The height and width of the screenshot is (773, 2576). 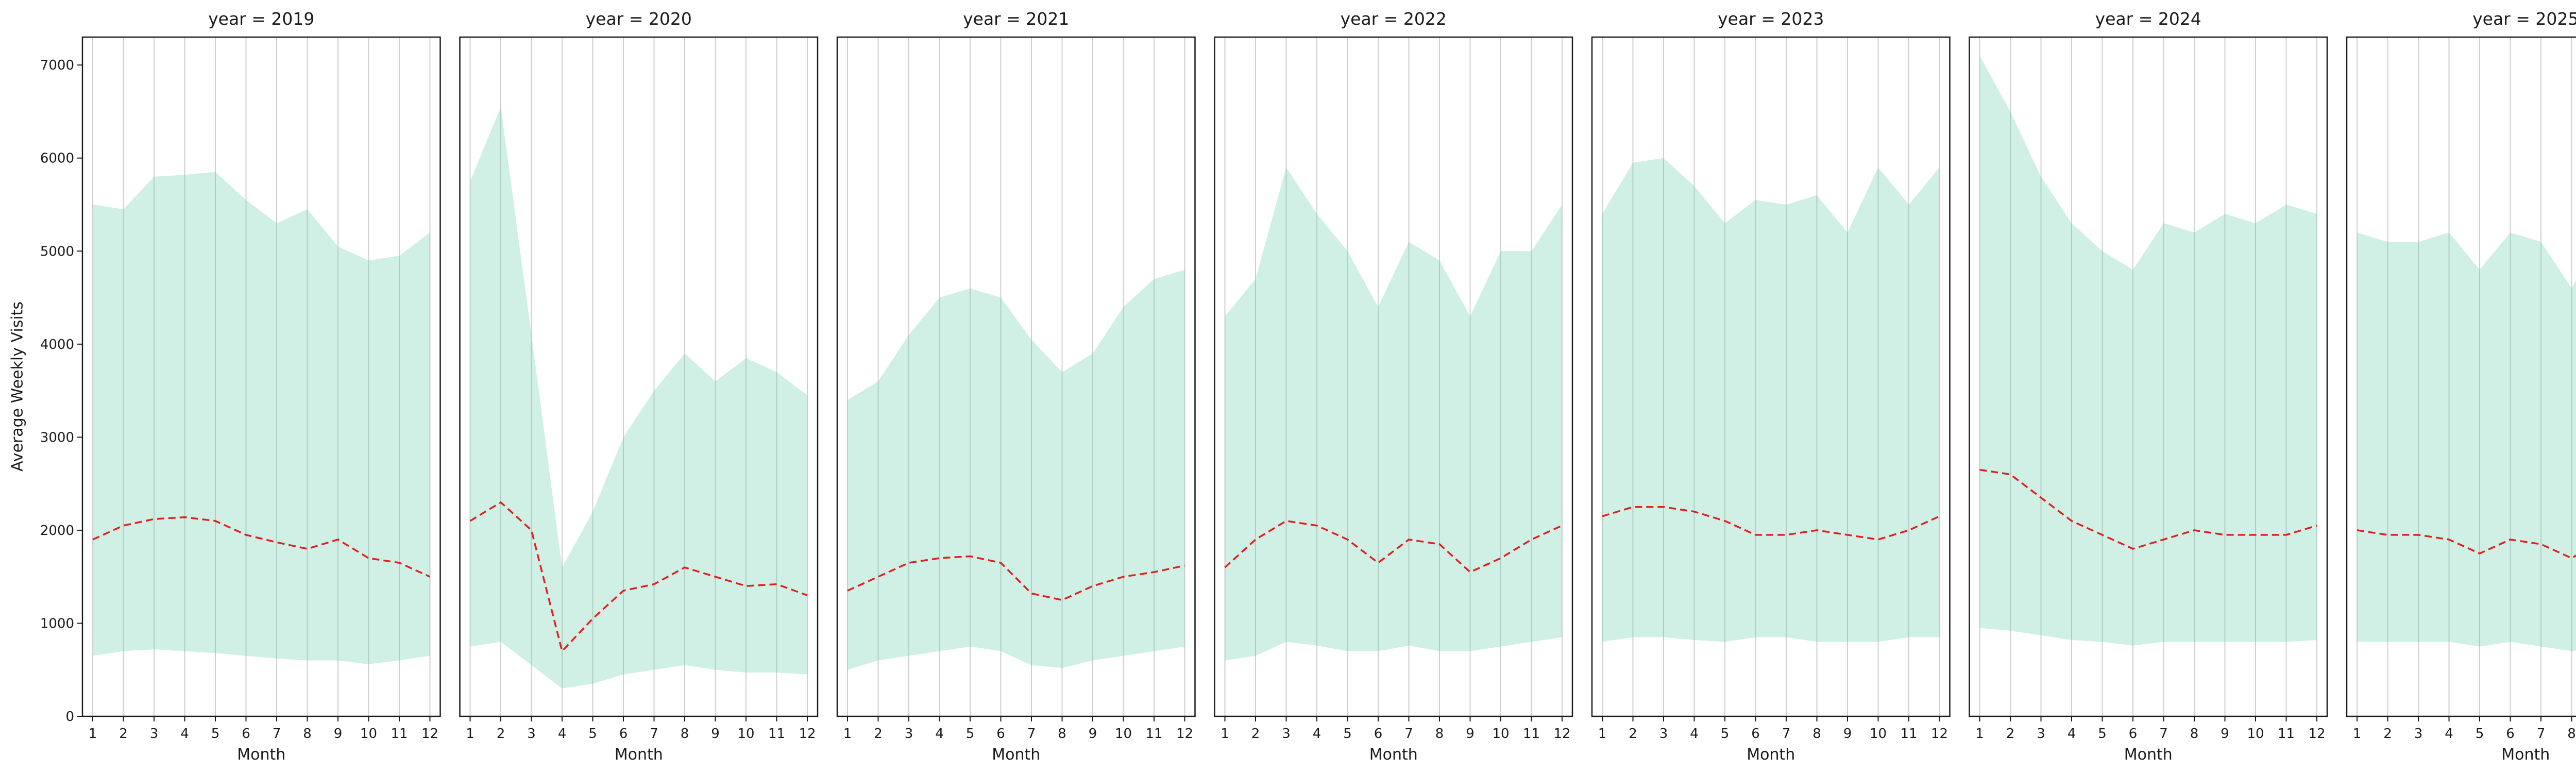 I want to click on facet-2025: year = 2025123456789101112Month, so click(x=2461, y=386).